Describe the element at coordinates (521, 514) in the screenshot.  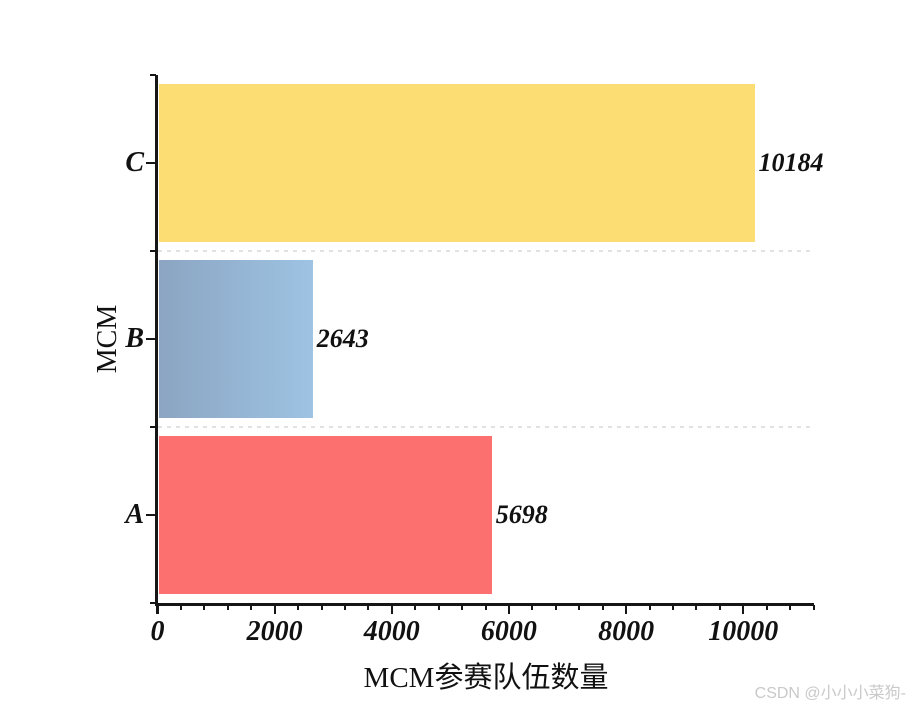
I see `bar-value-label: 5698` at that location.